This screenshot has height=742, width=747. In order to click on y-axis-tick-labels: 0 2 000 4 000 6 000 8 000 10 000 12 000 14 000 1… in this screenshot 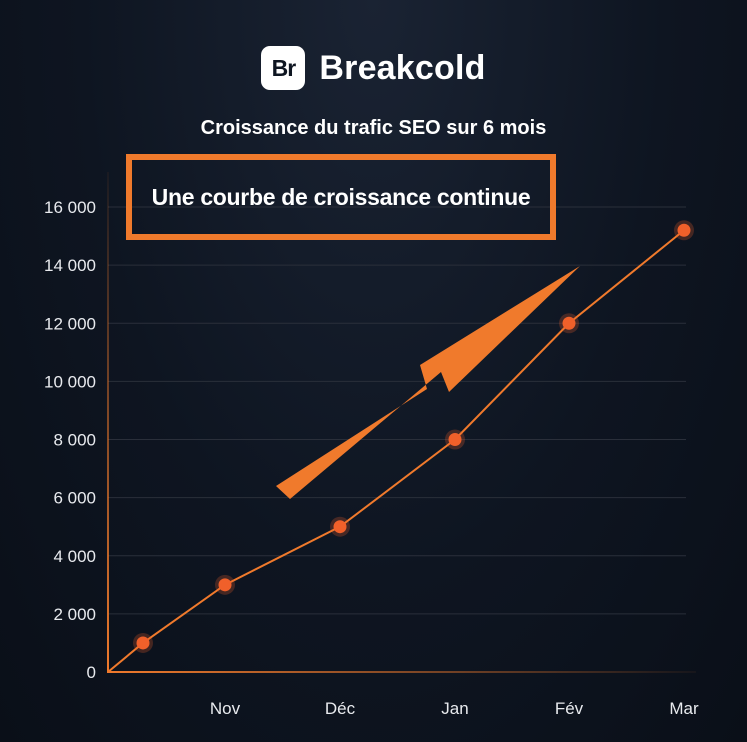, I will do `click(70, 440)`.